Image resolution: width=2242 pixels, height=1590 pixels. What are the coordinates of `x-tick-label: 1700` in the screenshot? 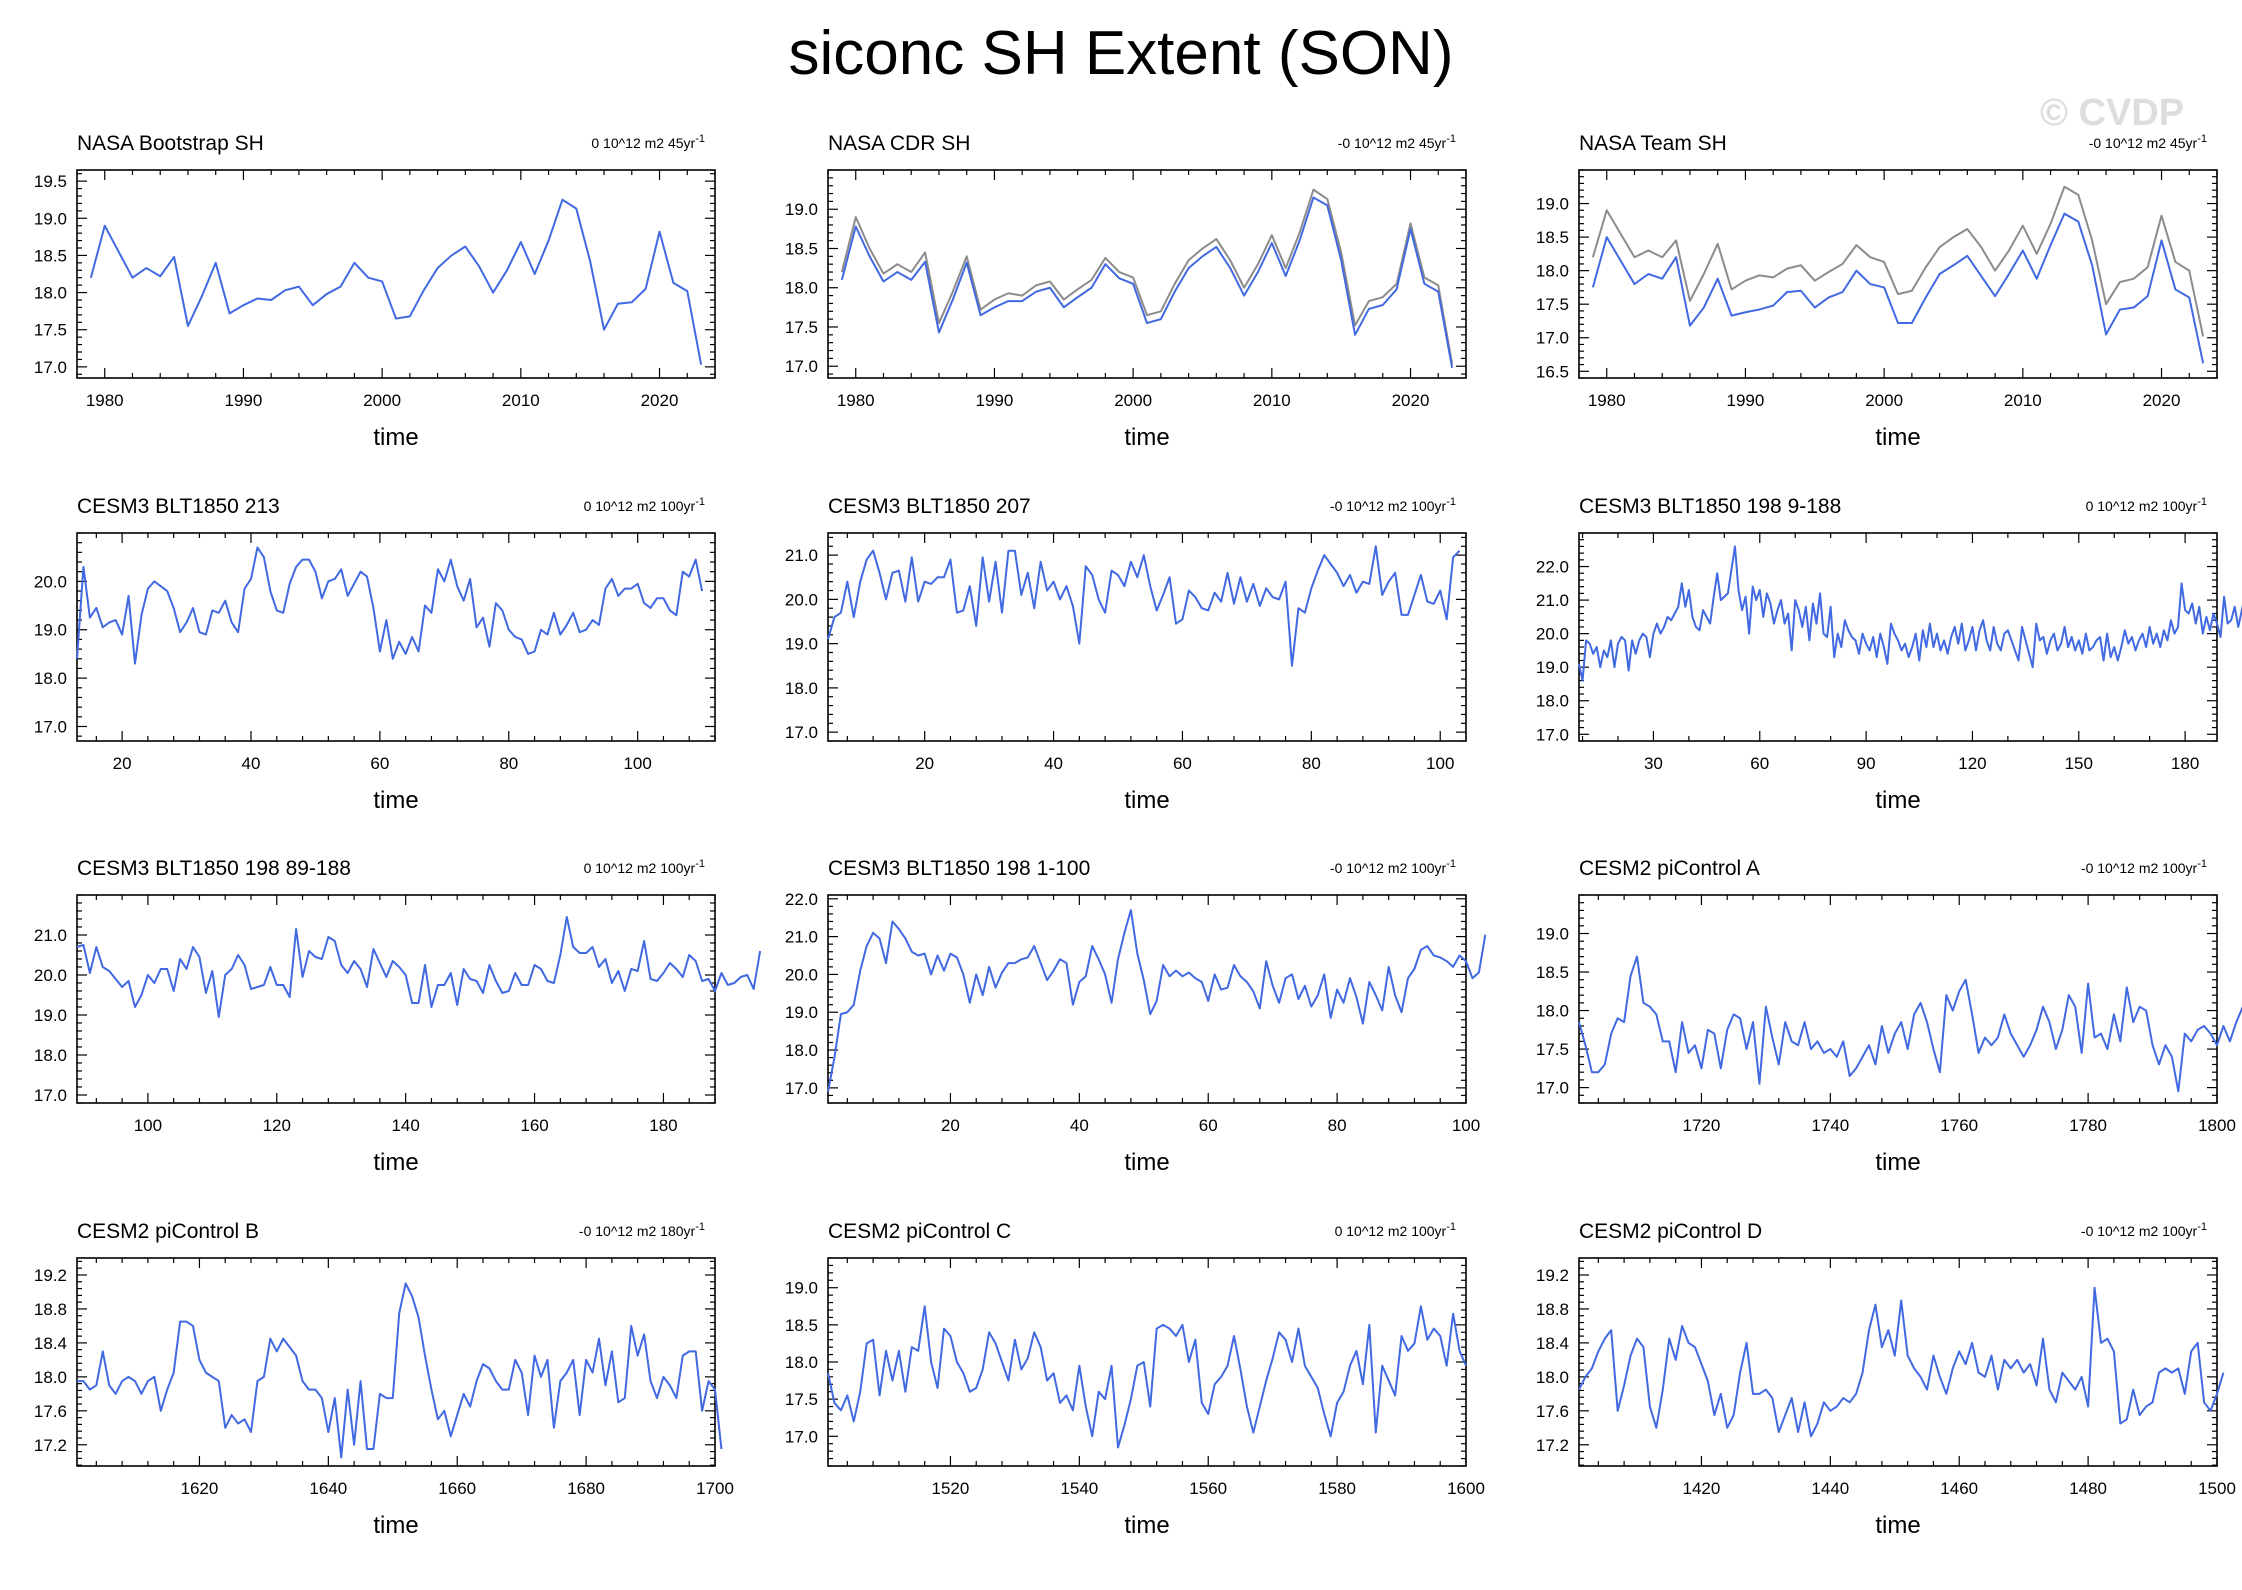 It's located at (715, 1488).